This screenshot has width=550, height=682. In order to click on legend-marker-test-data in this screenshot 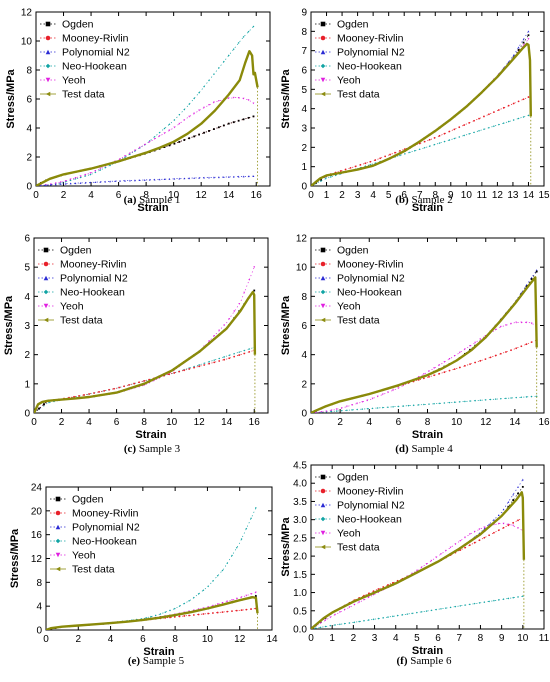, I will do `click(48, 94)`.